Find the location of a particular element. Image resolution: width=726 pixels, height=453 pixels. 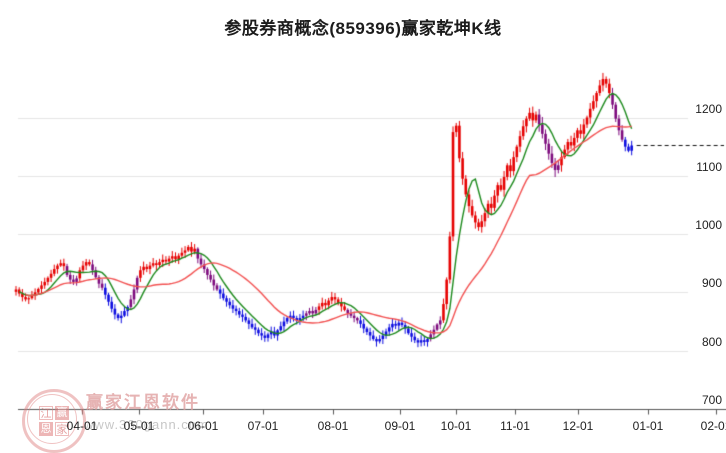

seal-char-grid: 江赢恩家 is located at coordinates (54, 421).